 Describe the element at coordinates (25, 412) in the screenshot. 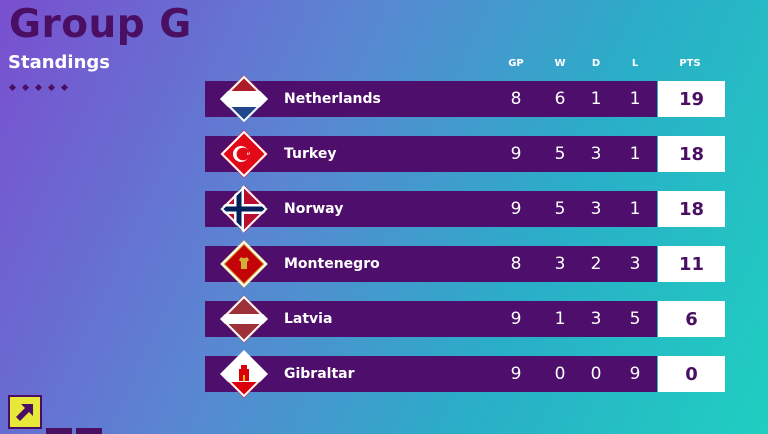

I see `arrow-up-right-icon` at that location.